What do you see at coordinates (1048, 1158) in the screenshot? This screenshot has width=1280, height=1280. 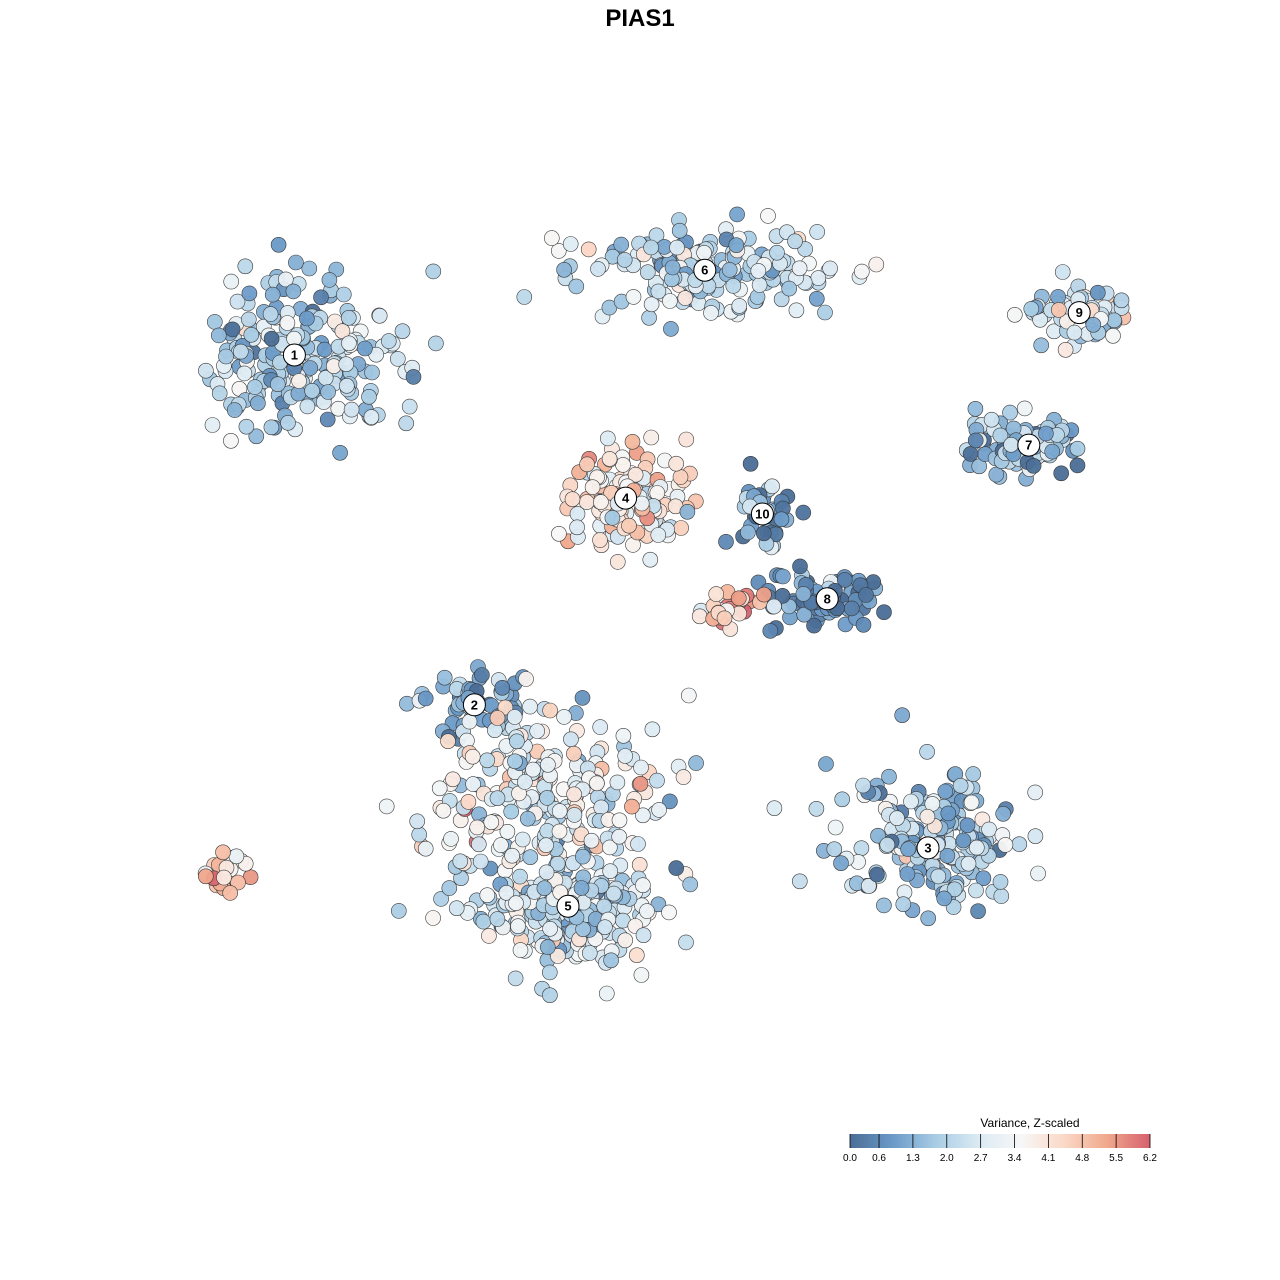 I see `legend-tick-label: 4.1` at bounding box center [1048, 1158].